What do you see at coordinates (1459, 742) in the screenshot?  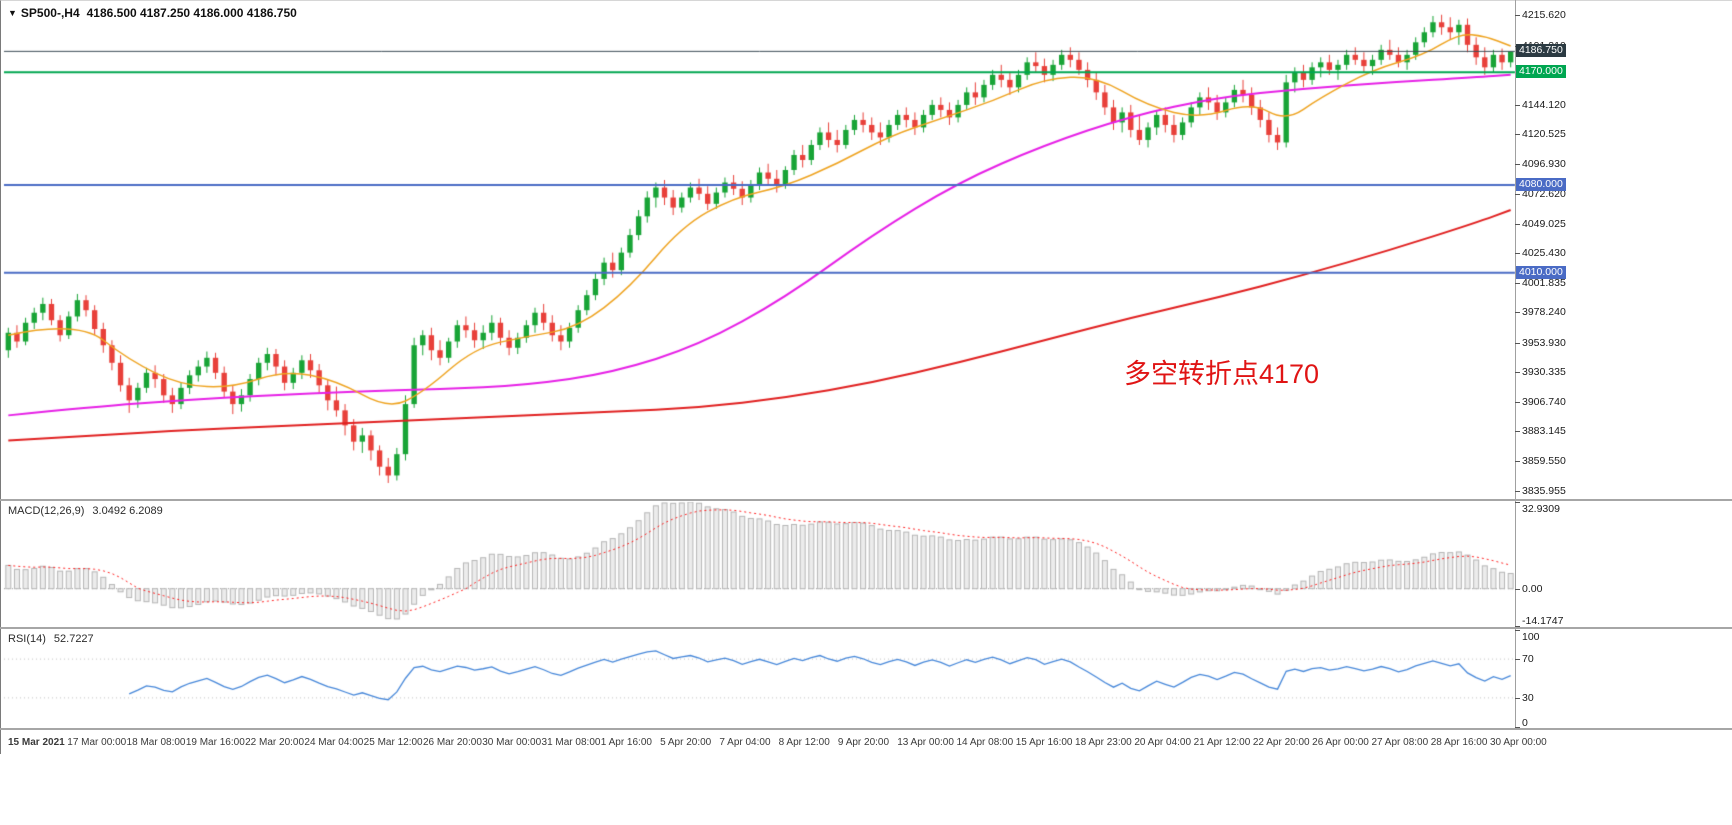 I see `time-axis-label: 28 Apr 16:00` at bounding box center [1459, 742].